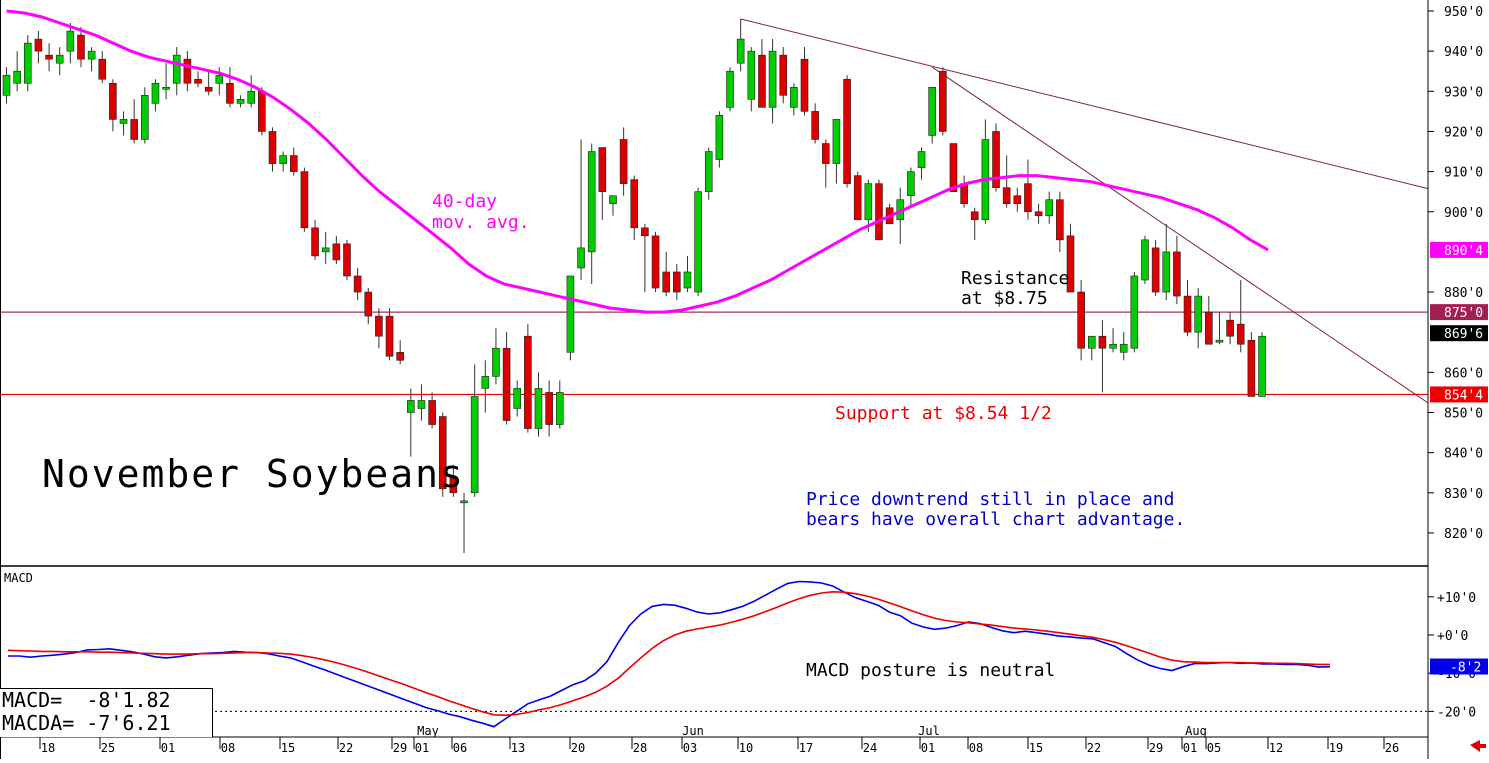  Describe the element at coordinates (428, 731) in the screenshot. I see `month-label: May` at that location.